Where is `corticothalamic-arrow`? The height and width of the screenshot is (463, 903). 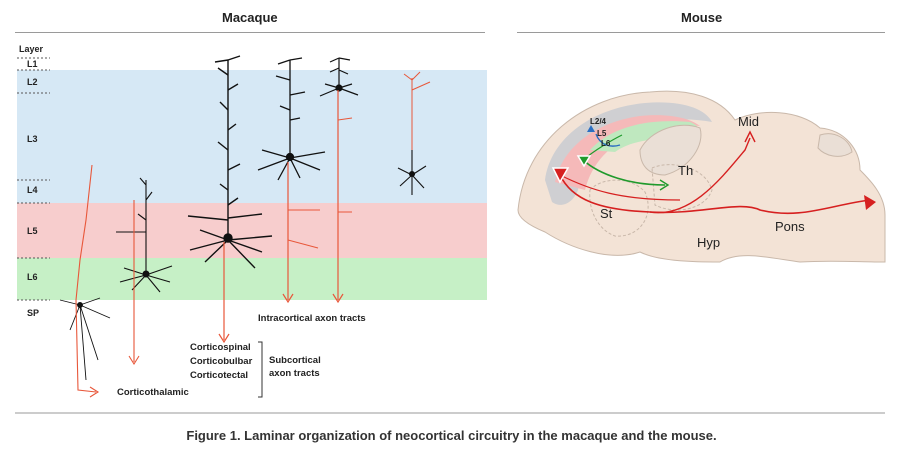 corticothalamic-arrow is located at coordinates (94, 392).